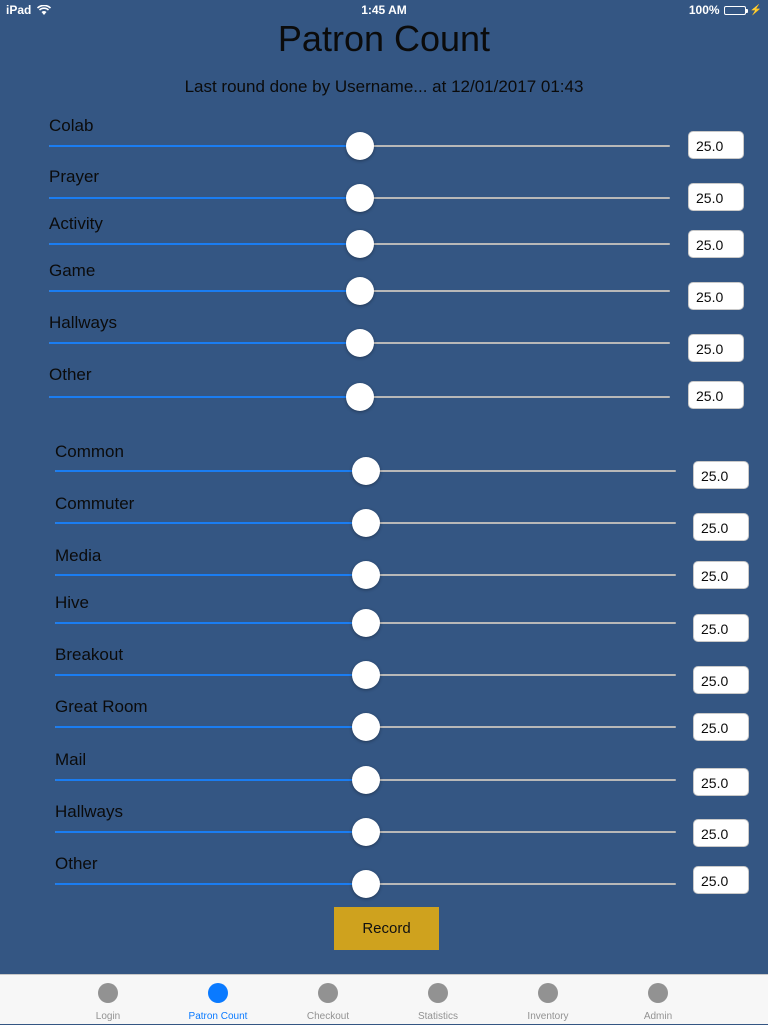 This screenshot has height=1025, width=768. I want to click on battery-icon, so click(735, 10).